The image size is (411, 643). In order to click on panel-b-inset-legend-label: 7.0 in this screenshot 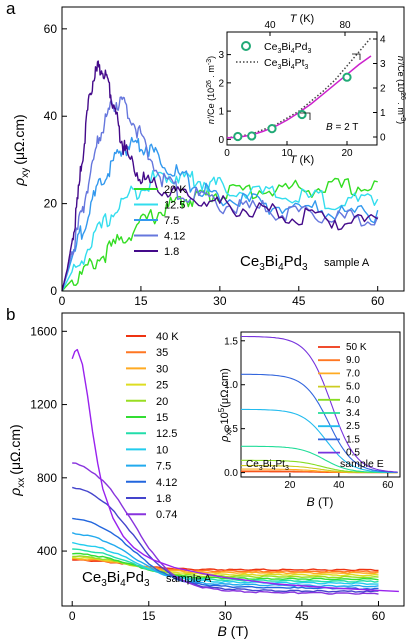, I will do `click(353, 373)`.